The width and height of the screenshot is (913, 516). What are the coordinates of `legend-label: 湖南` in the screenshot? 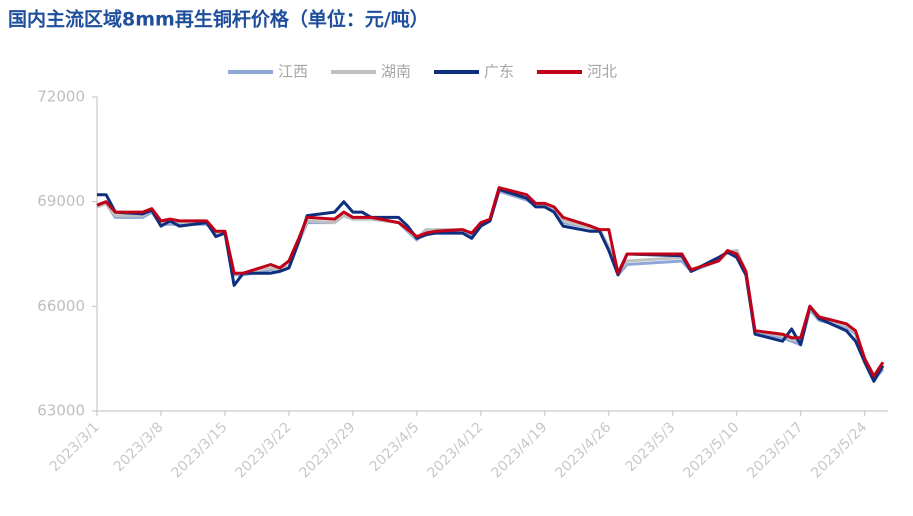 It's located at (396, 72).